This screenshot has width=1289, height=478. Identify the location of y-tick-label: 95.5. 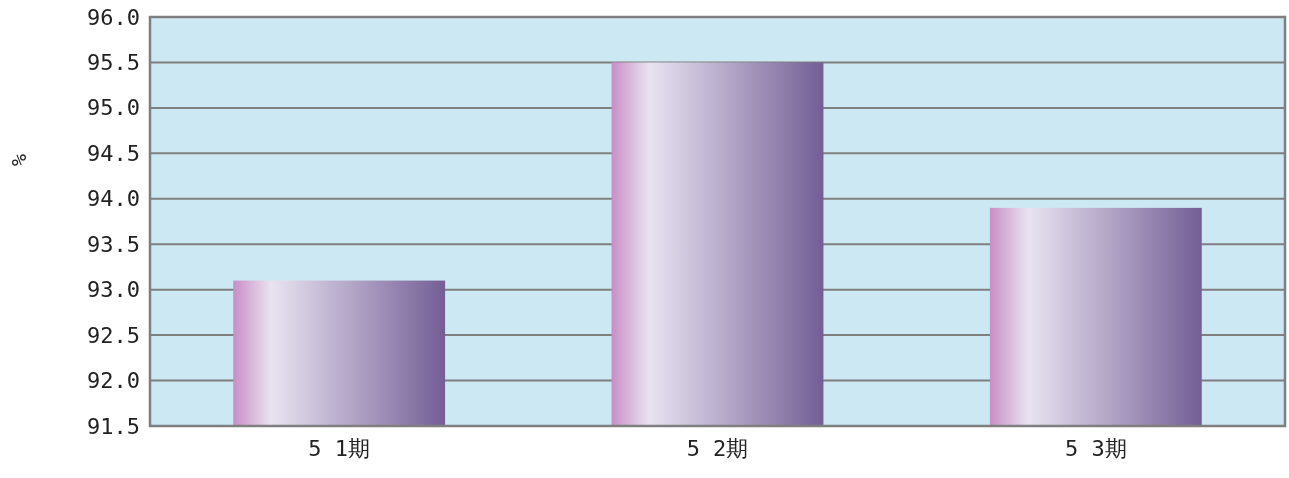
(113, 62).